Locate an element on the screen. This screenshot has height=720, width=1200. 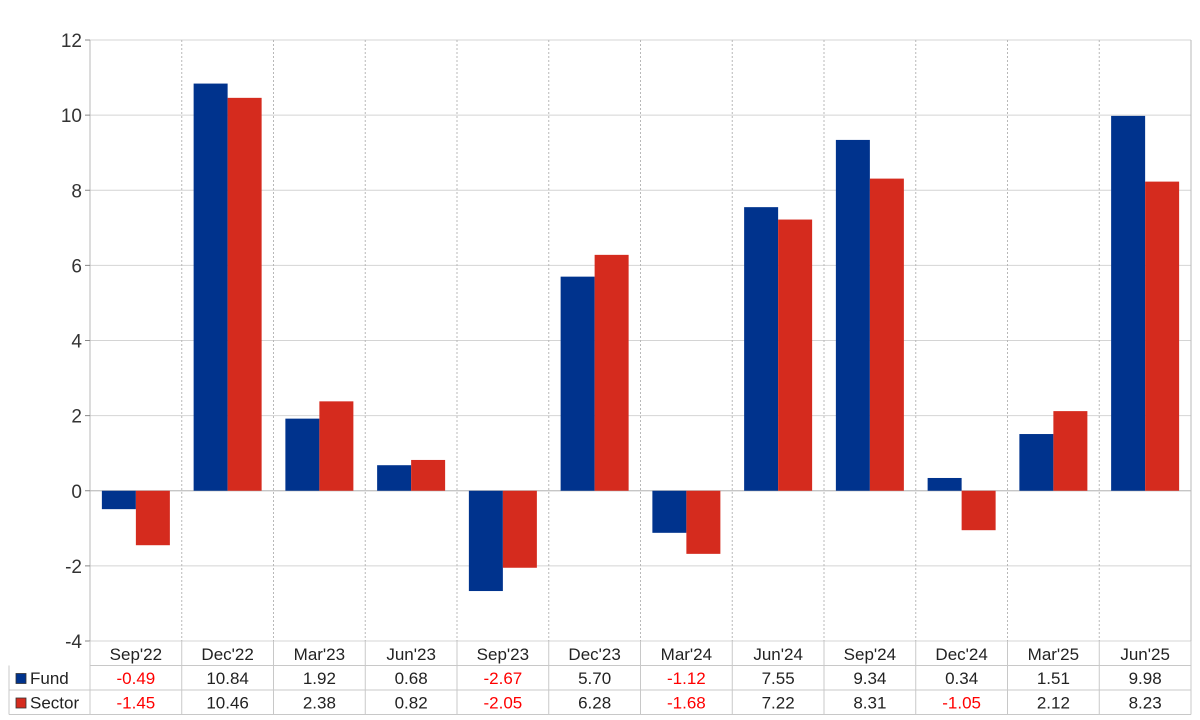
data-label-fund: 5.70 is located at coordinates (594, 678).